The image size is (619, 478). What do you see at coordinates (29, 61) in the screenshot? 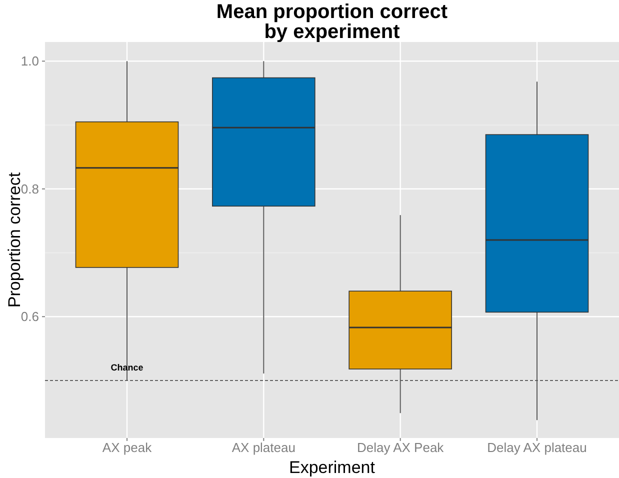
I see `y-tick-label: 1.0` at bounding box center [29, 61].